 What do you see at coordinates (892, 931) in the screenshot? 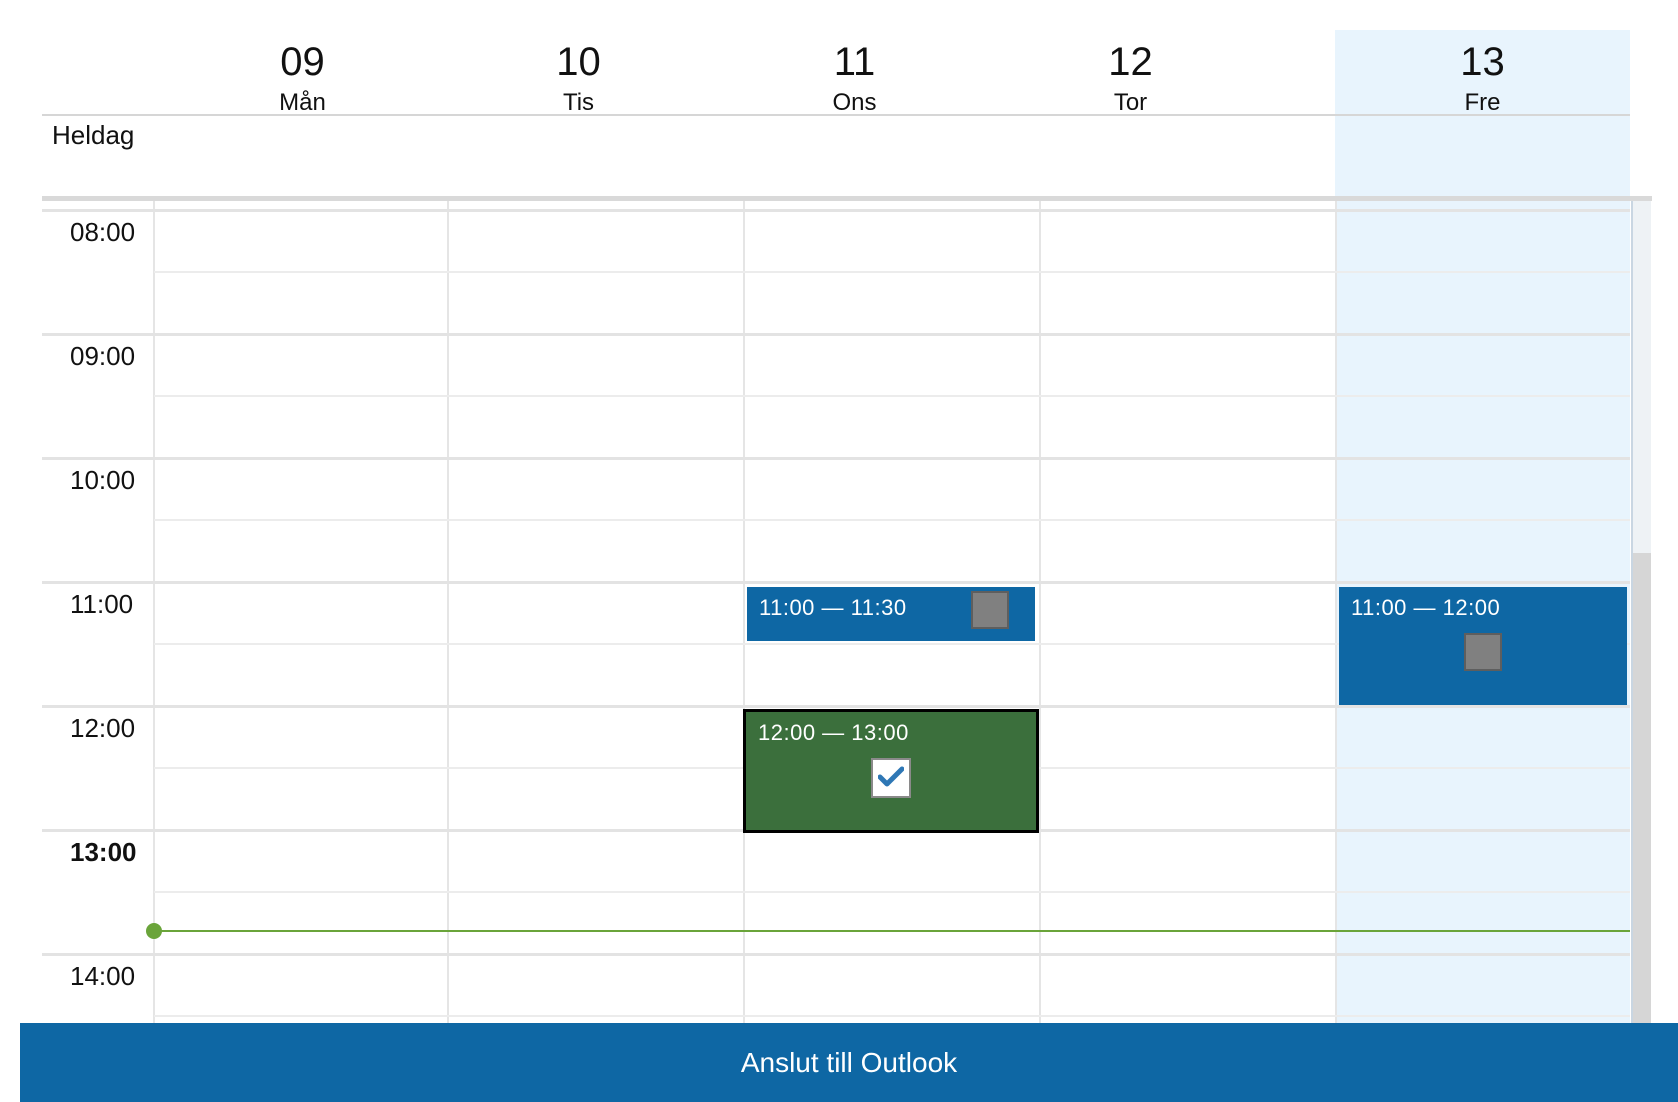
I see `now-indicator-line` at bounding box center [892, 931].